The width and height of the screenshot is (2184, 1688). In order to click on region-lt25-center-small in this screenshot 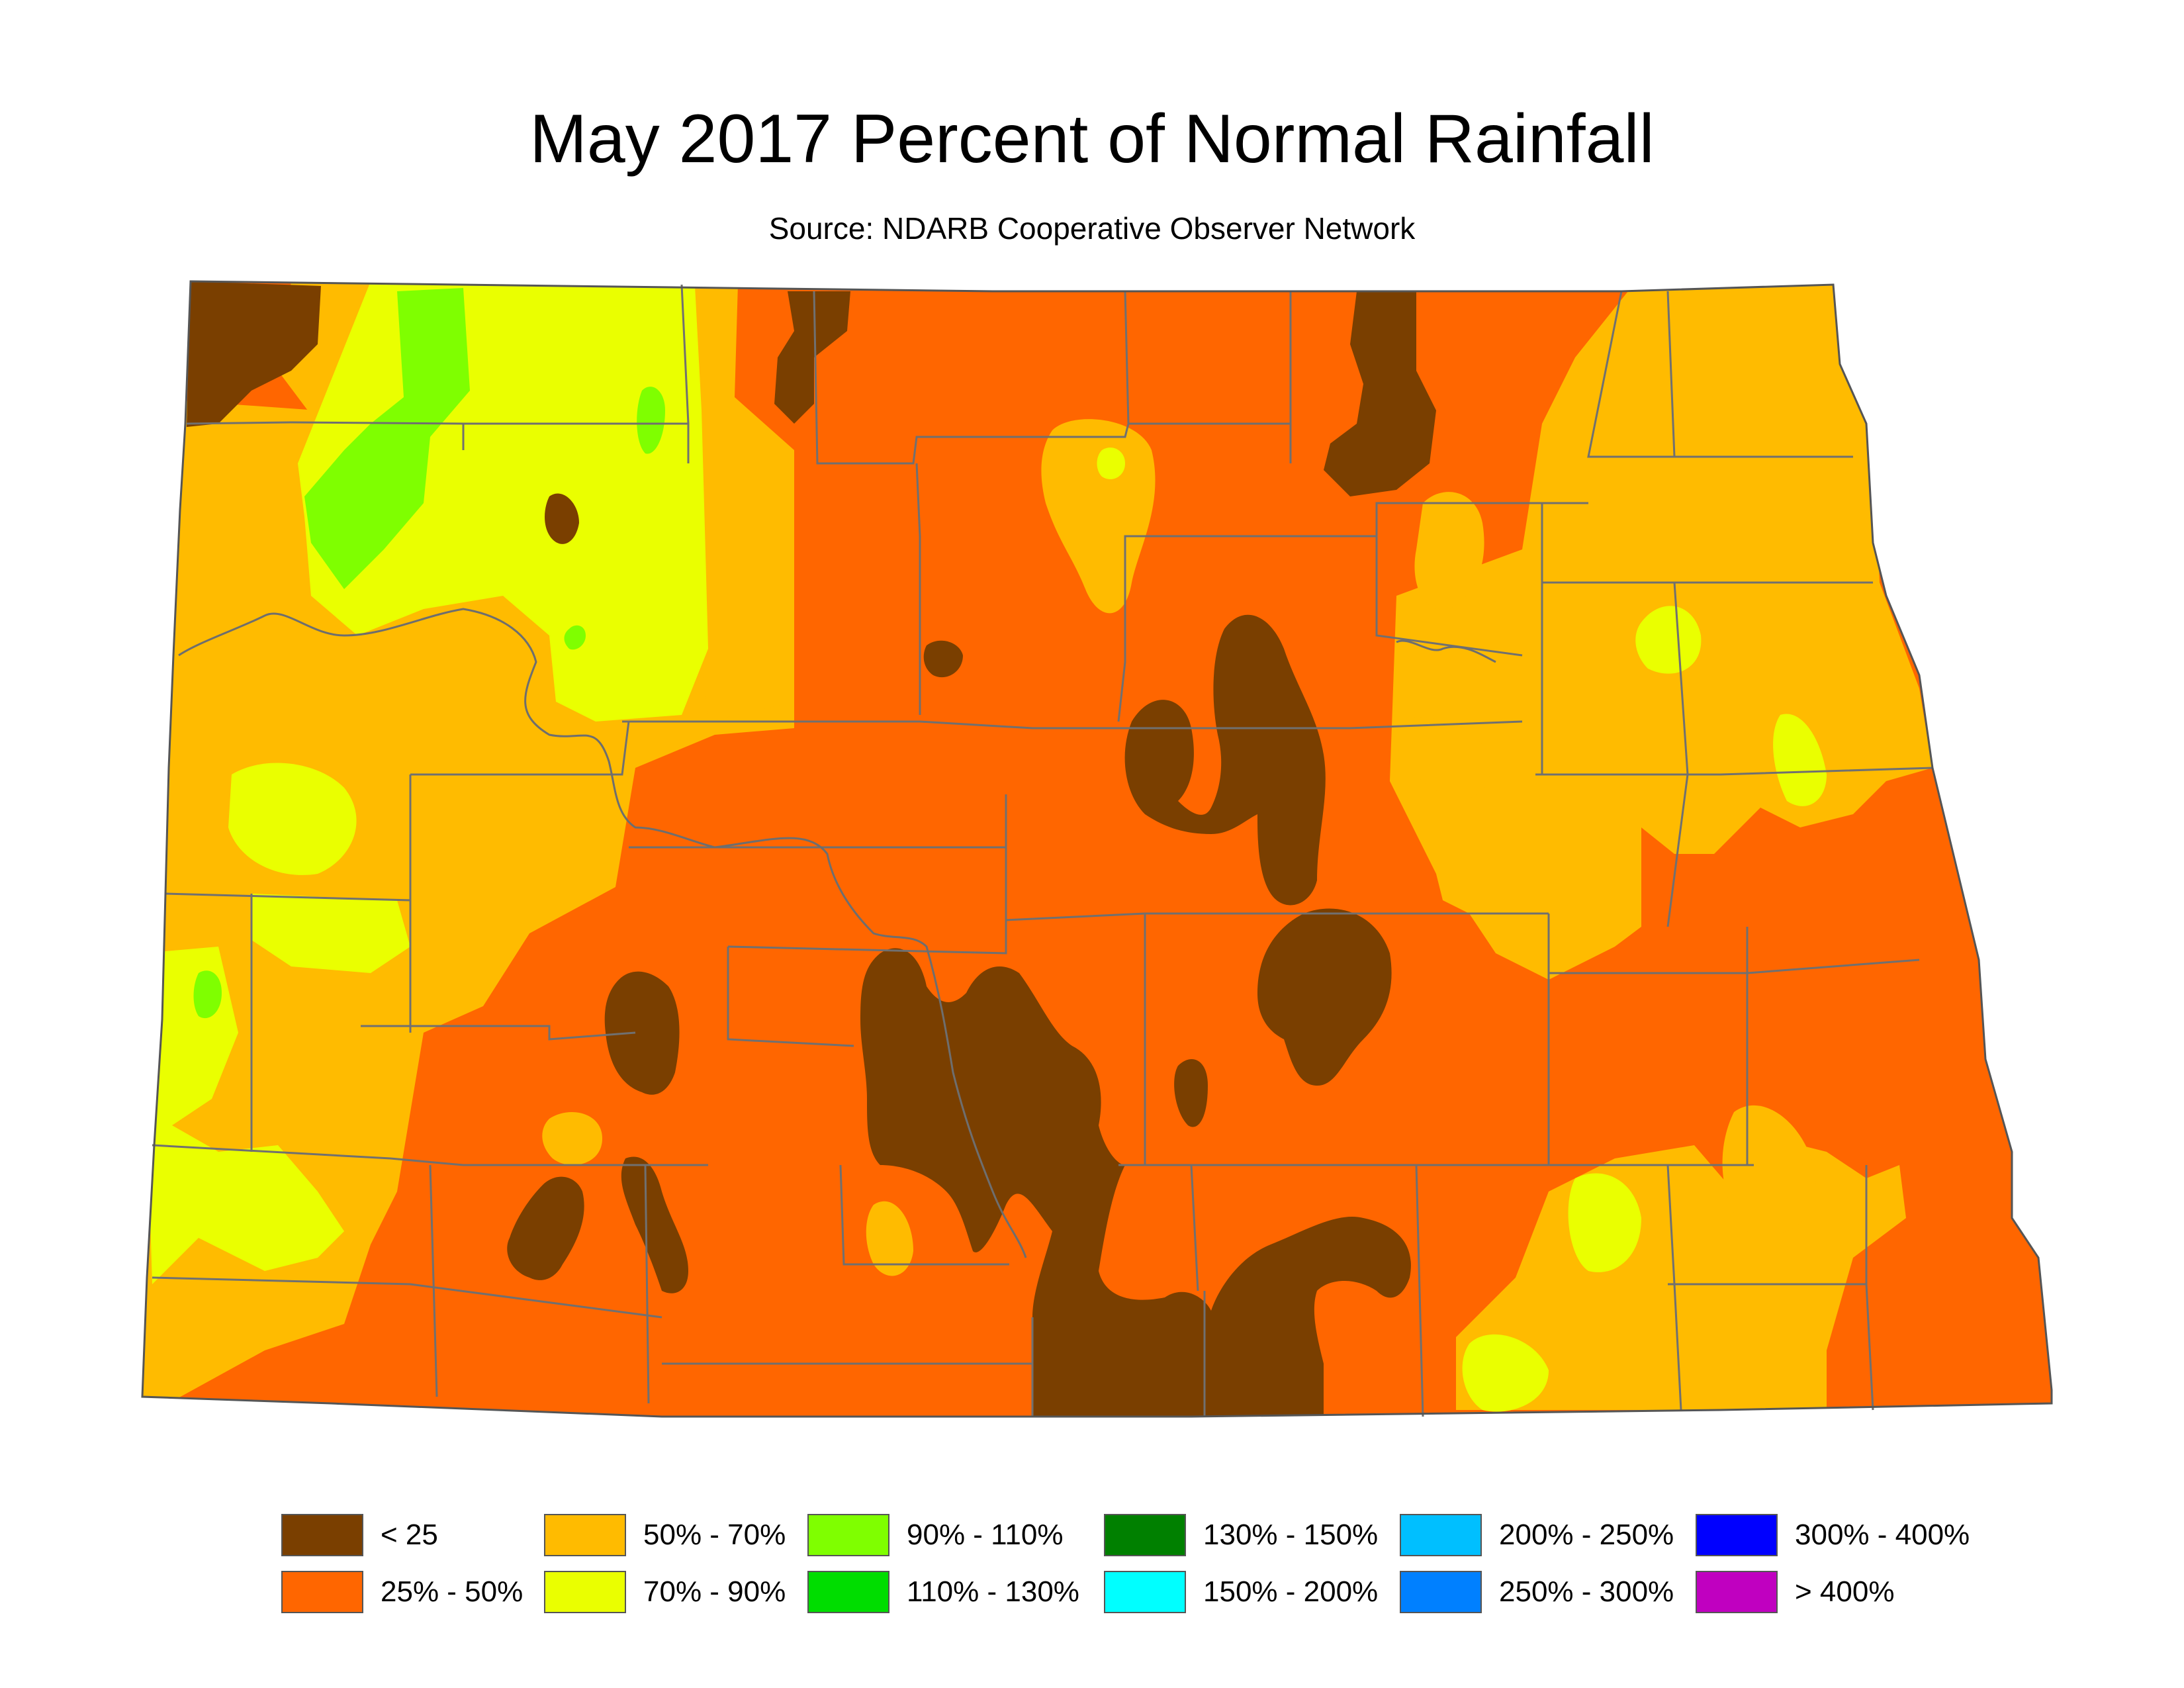, I will do `click(943, 659)`.